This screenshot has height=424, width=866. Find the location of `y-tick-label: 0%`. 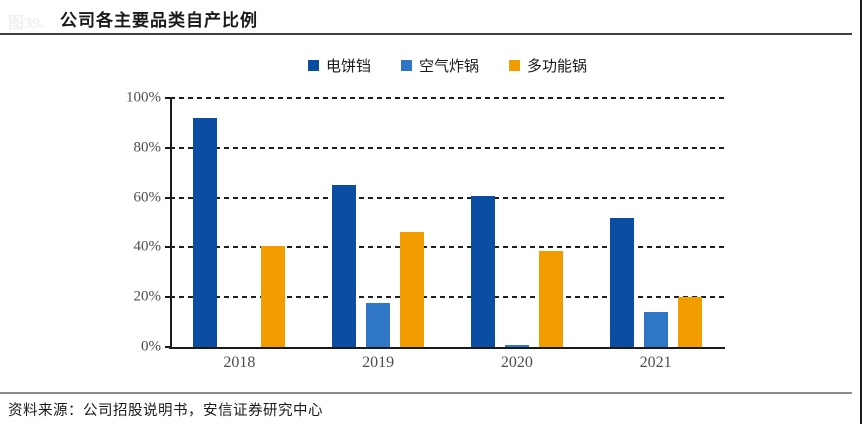

y-tick-label: 0% is located at coordinates (151, 346).